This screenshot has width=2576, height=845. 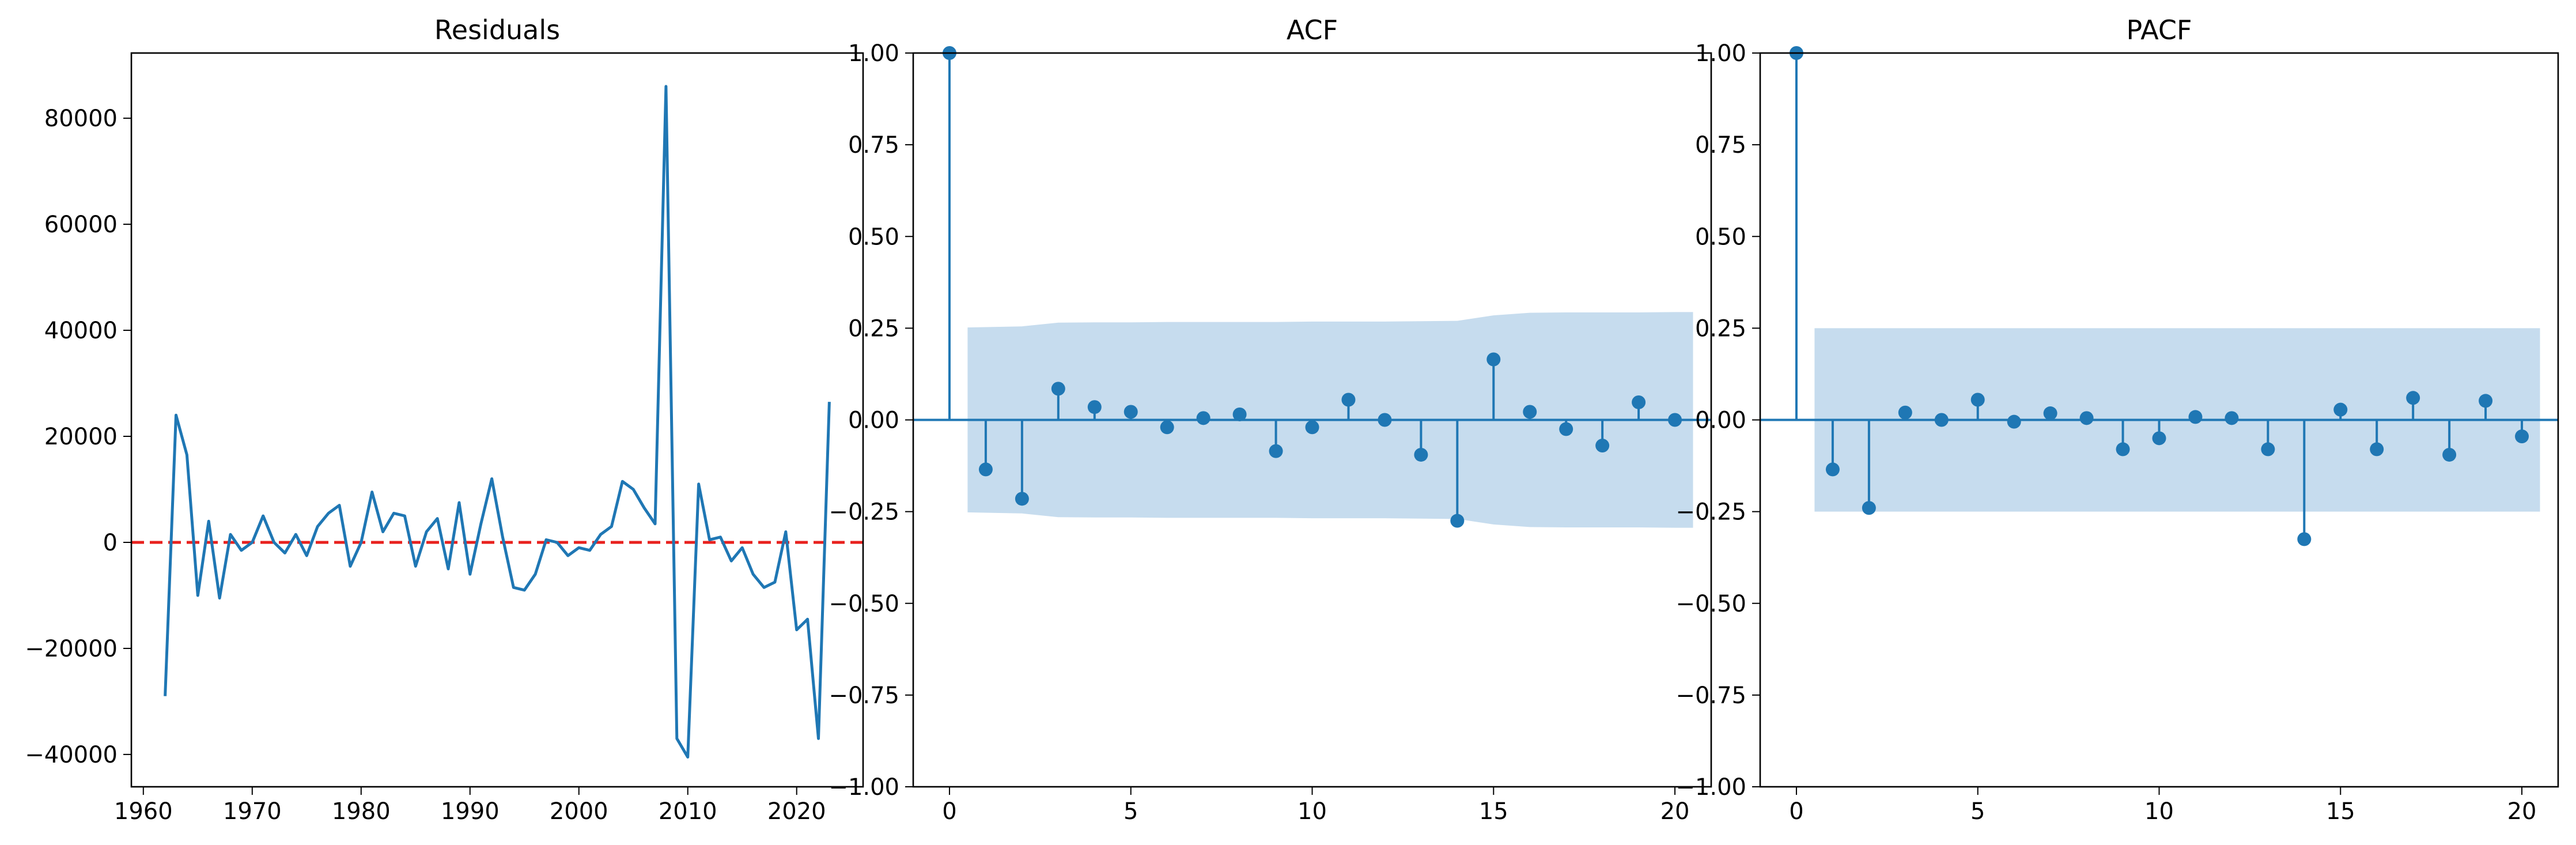 What do you see at coordinates (1710, 604) in the screenshot?
I see `pacf-y-tick-label: −0.50` at bounding box center [1710, 604].